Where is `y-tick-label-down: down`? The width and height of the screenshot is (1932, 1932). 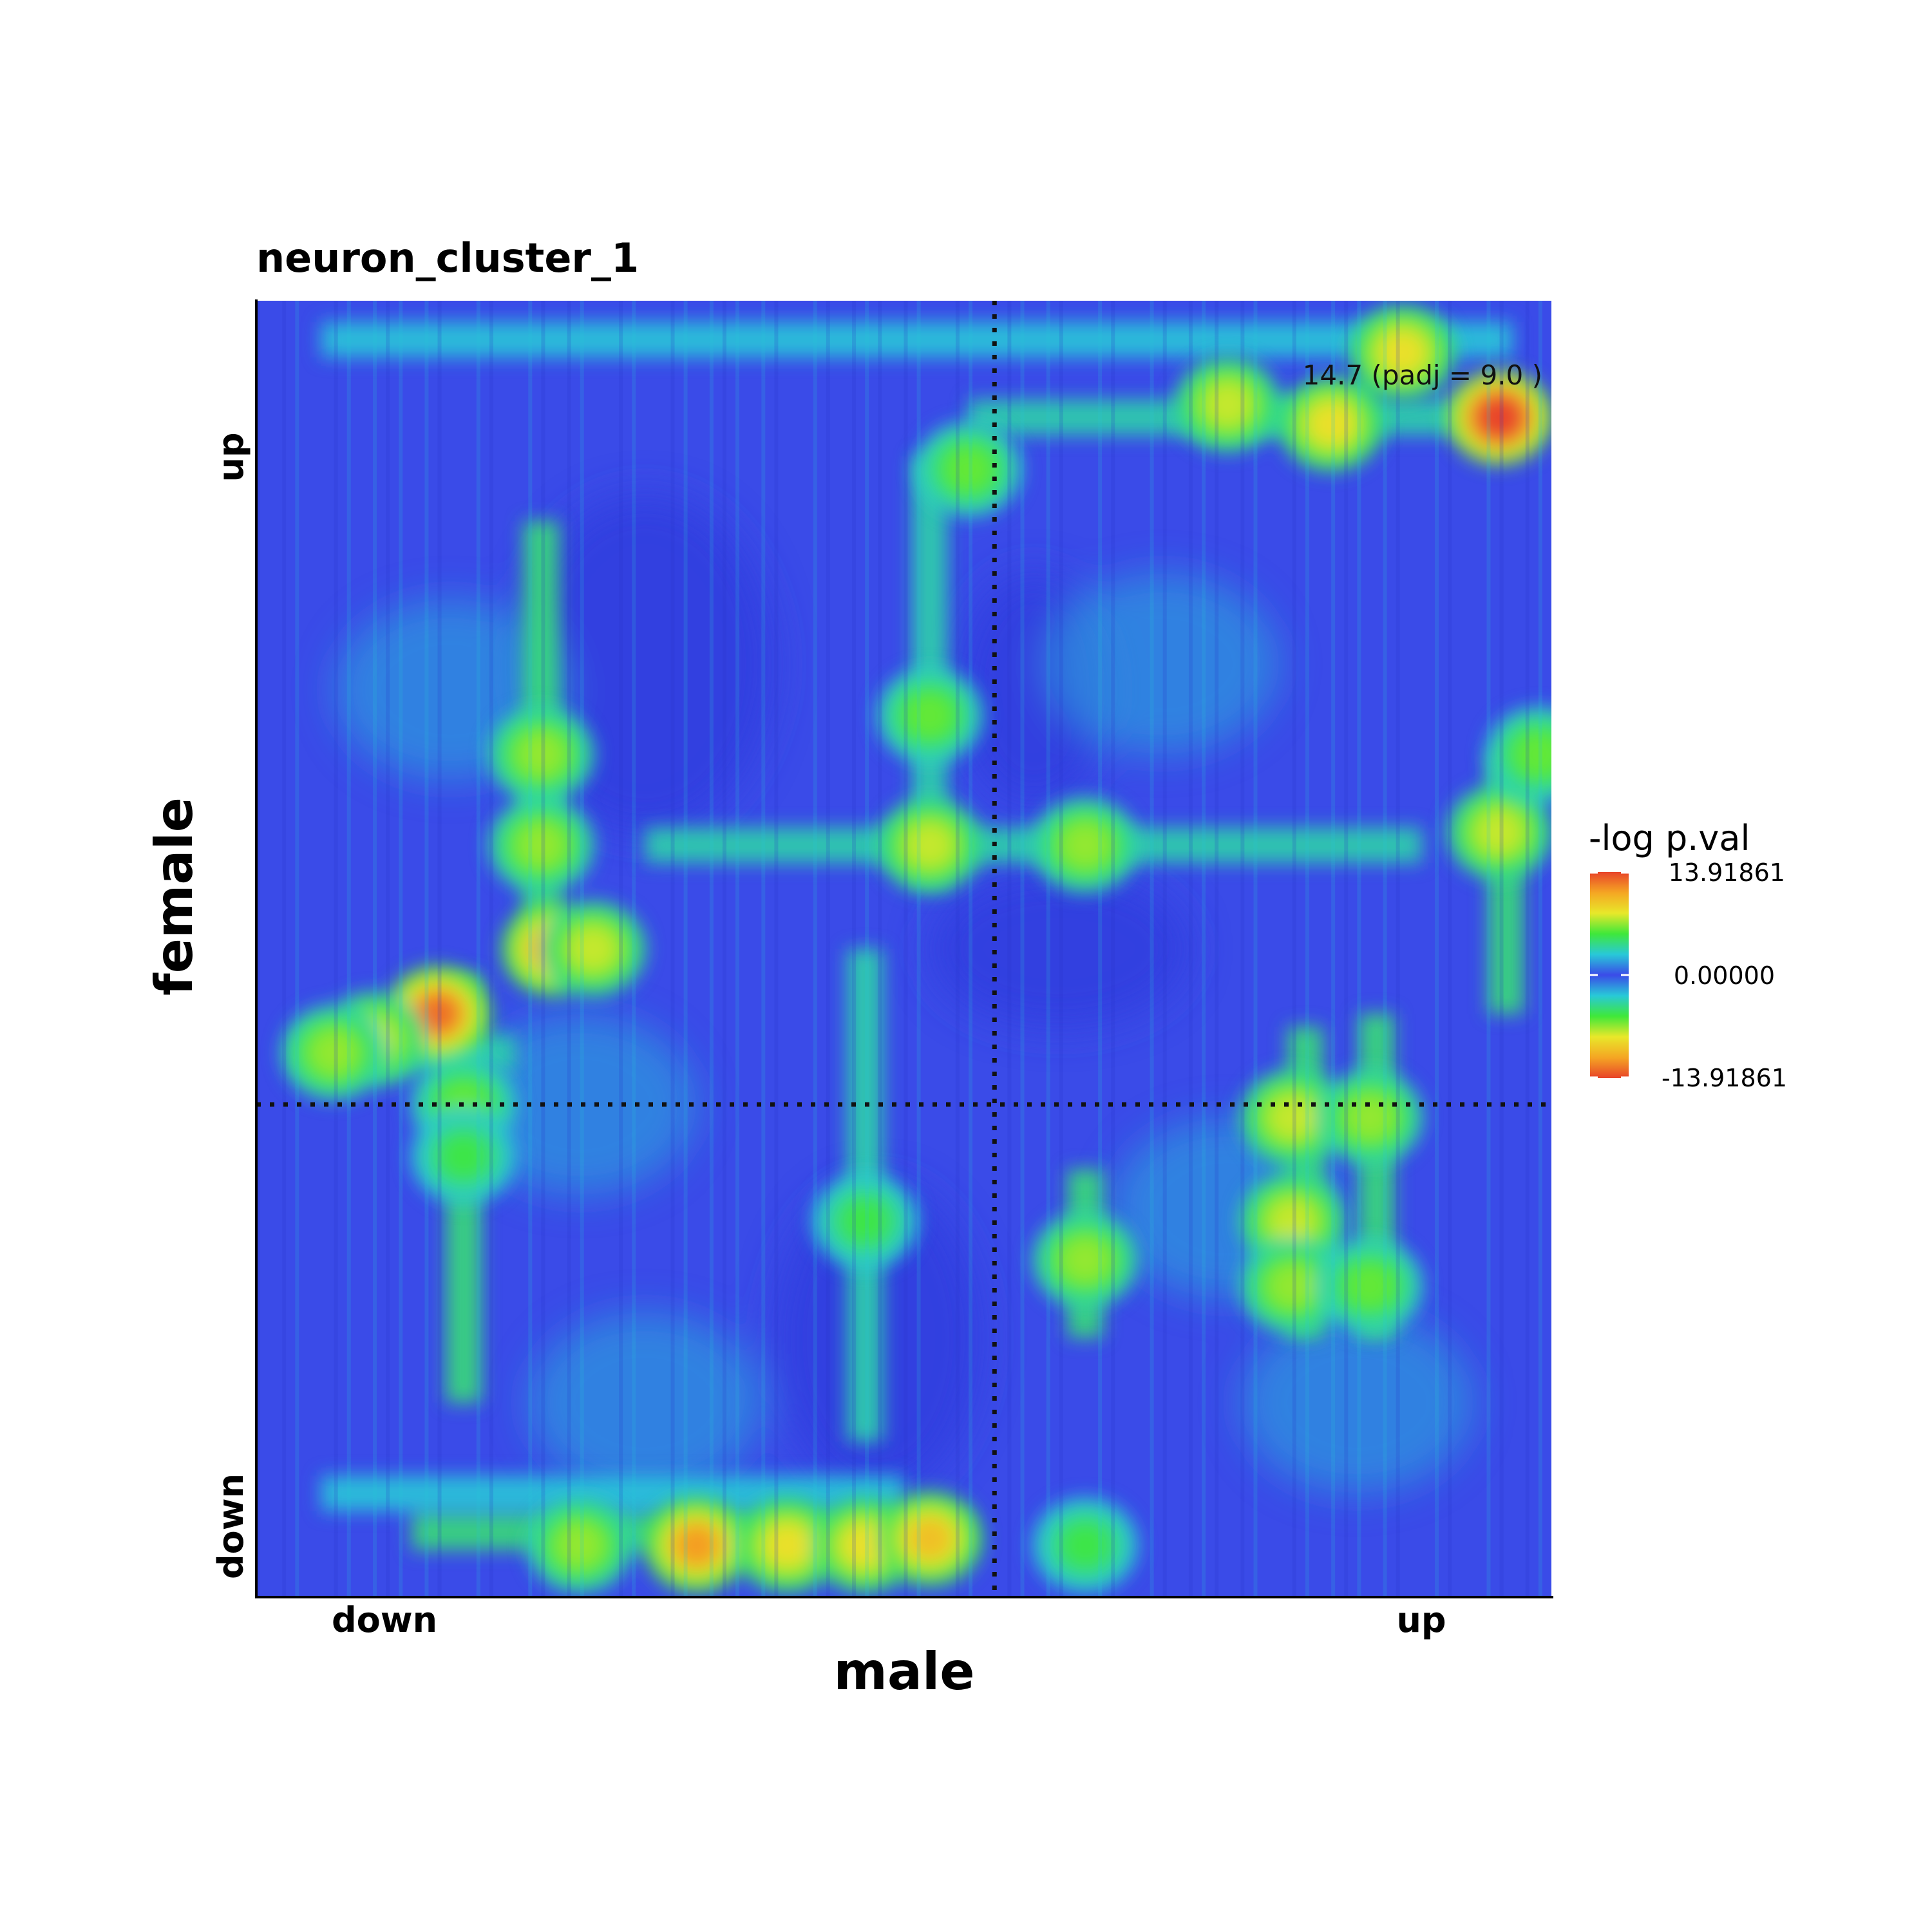
y-tick-label-down: down is located at coordinates (231, 1526).